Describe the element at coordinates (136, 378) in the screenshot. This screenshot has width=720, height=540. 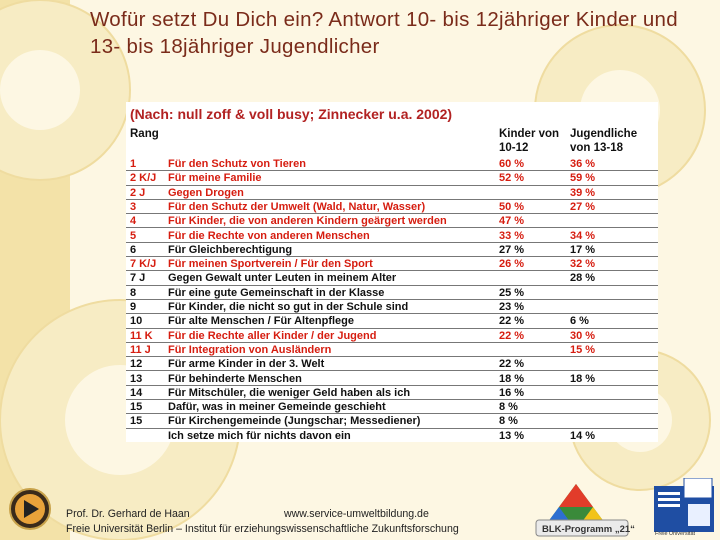
I see `row-rank: 13` at that location.